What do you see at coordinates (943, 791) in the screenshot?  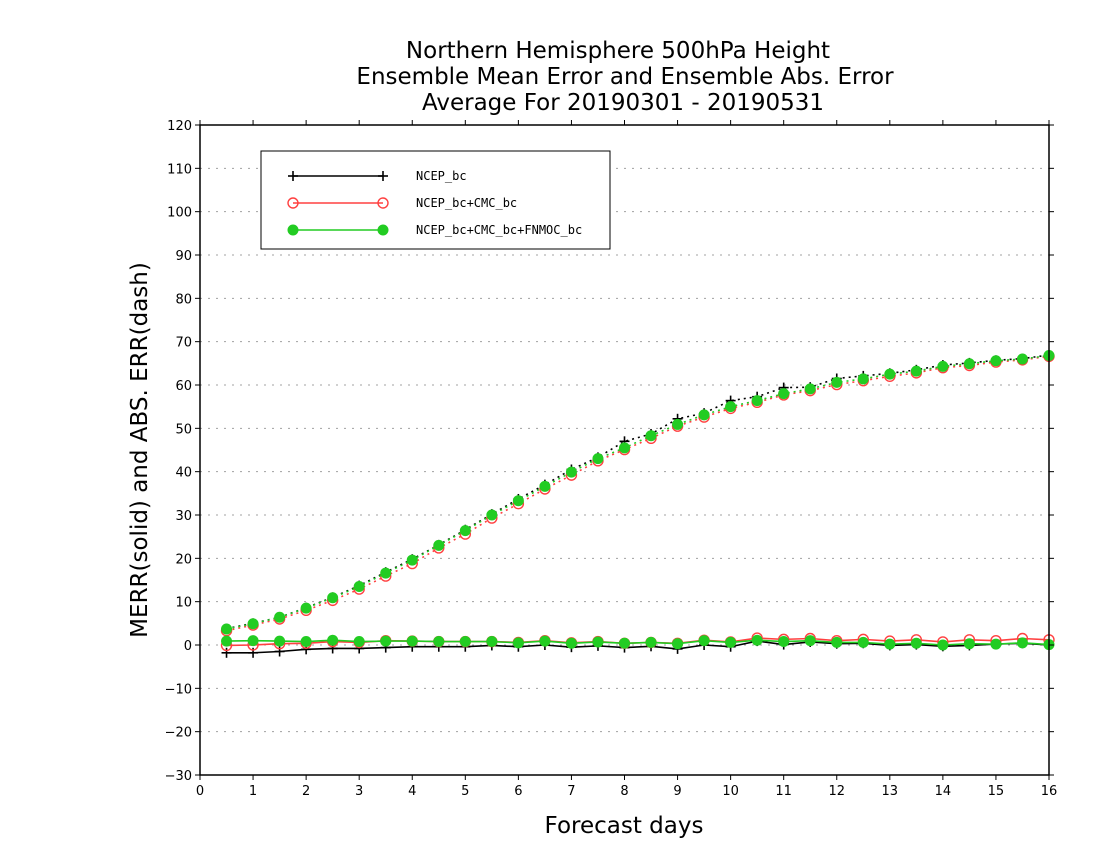 I see `x-tick-label: 14` at bounding box center [943, 791].